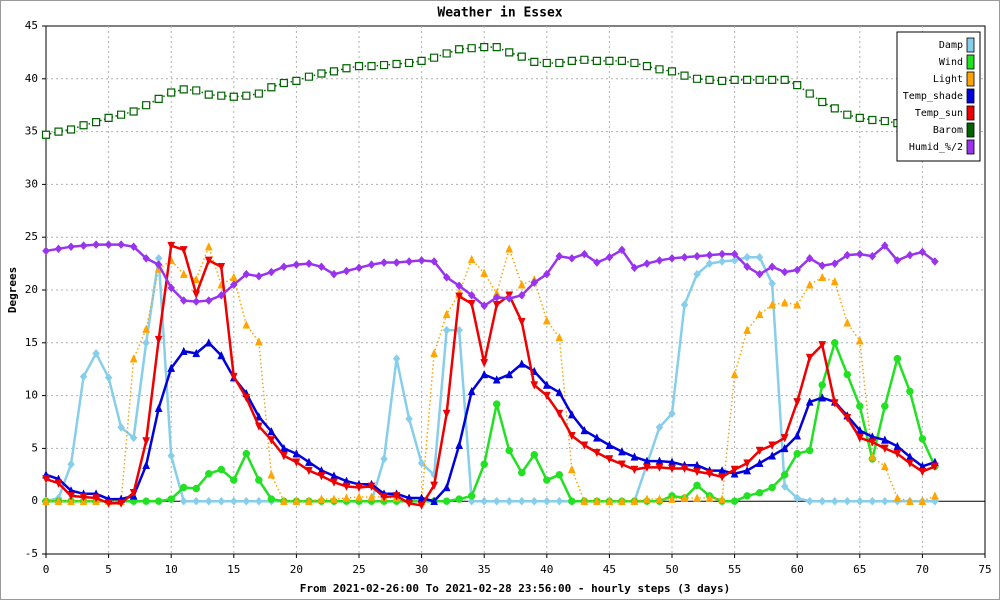 This screenshot has height=600, width=1000. I want to click on legend-label: Wind, so click(951, 62).